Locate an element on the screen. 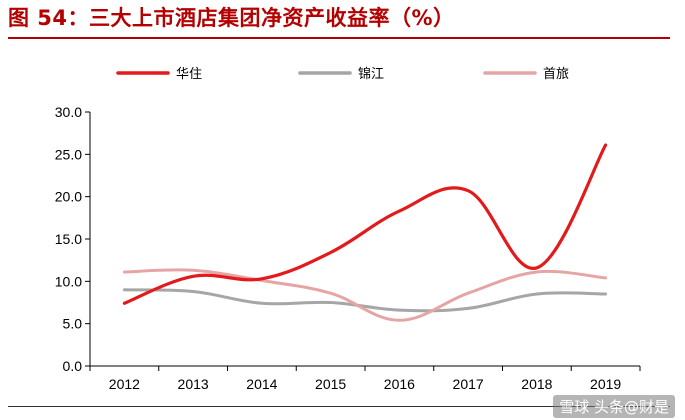 The height and width of the screenshot is (420, 685). y-tick-label: 15.0 is located at coordinates (68, 239).